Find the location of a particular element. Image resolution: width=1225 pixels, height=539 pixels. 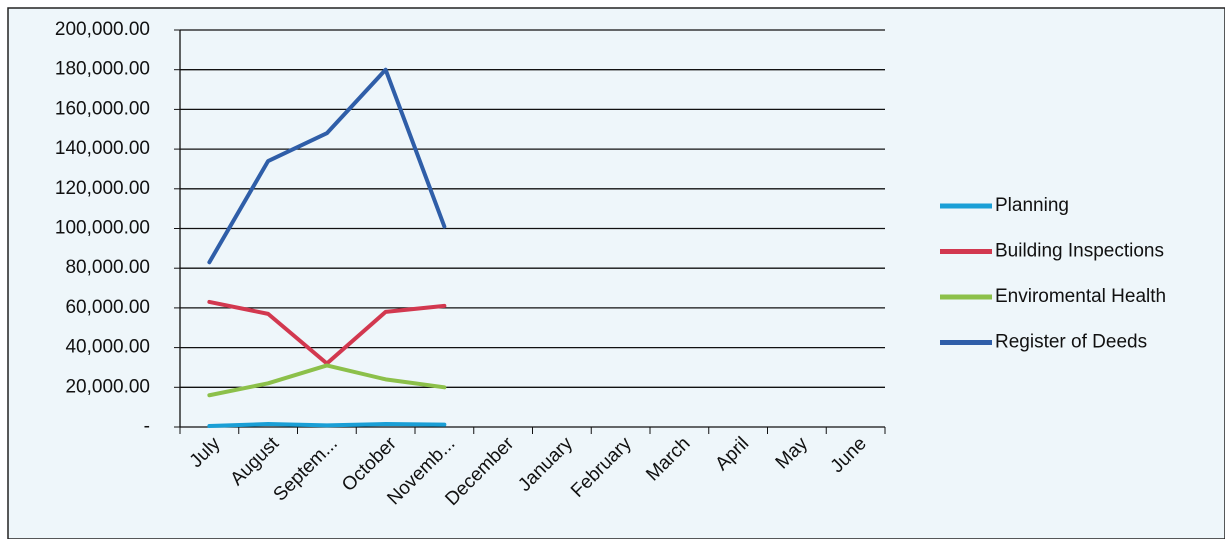

y-tick-label: 160,000.00 is located at coordinates (102, 108).